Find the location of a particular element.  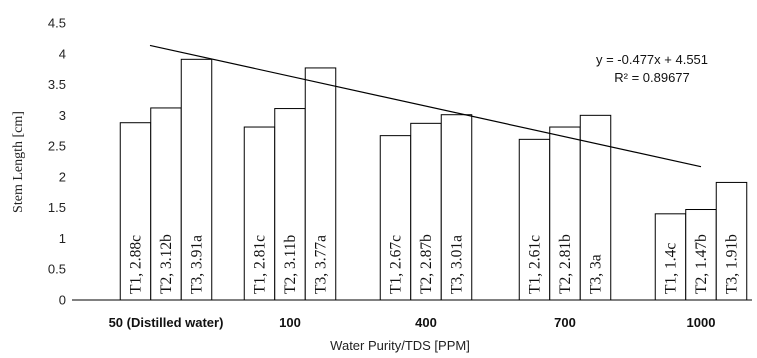

bar-label: T3, 1.91b is located at coordinates (732, 264).